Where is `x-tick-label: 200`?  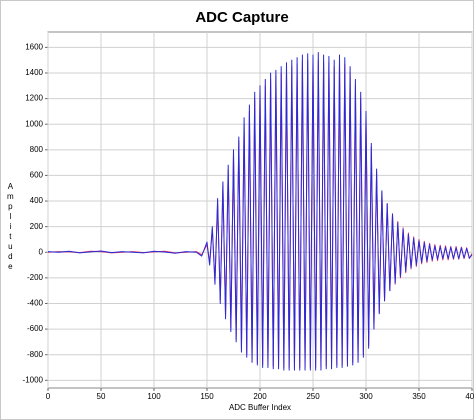
x-tick-label: 200 is located at coordinates (260, 396).